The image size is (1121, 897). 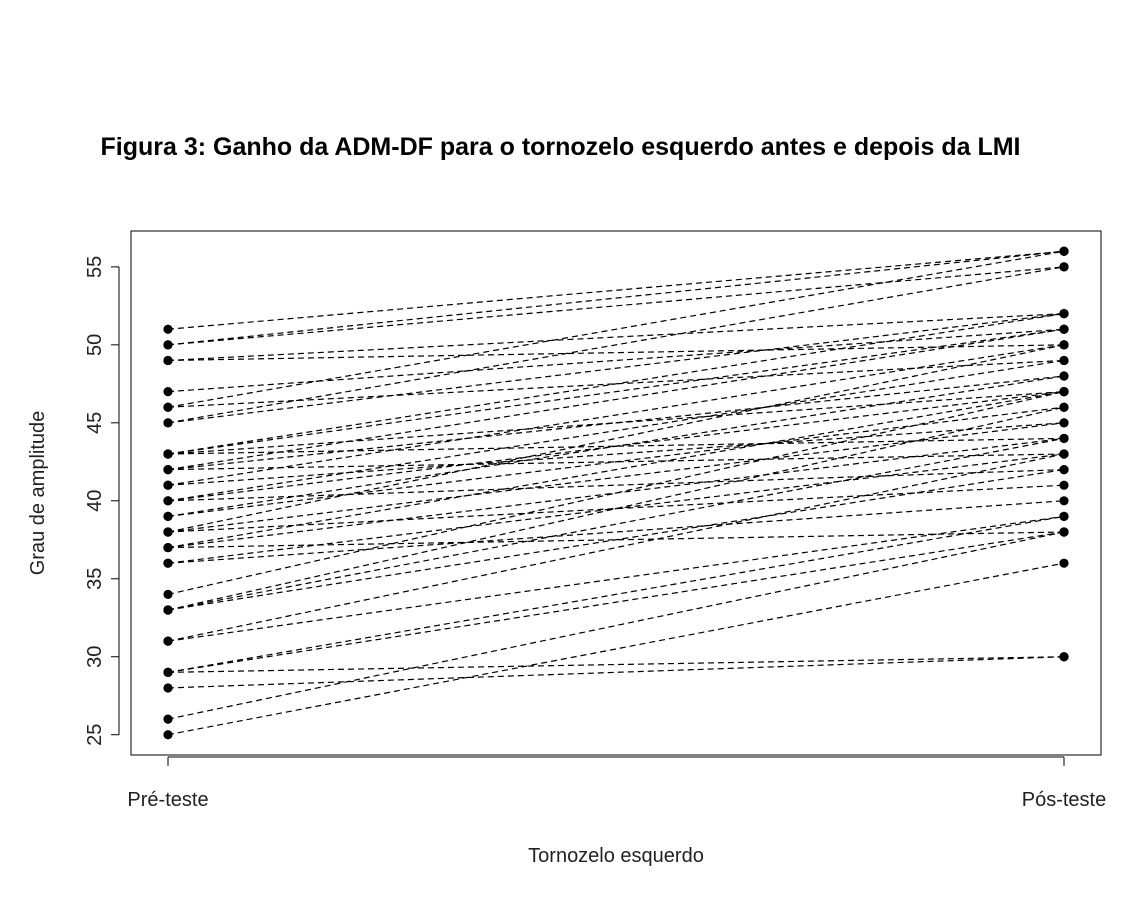 What do you see at coordinates (616, 856) in the screenshot?
I see `x-axis-label: Tornozelo esquerdo` at bounding box center [616, 856].